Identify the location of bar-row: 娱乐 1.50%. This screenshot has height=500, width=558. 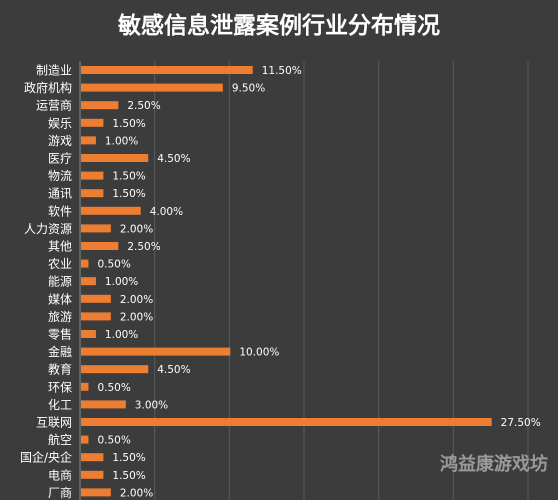
(97, 123).